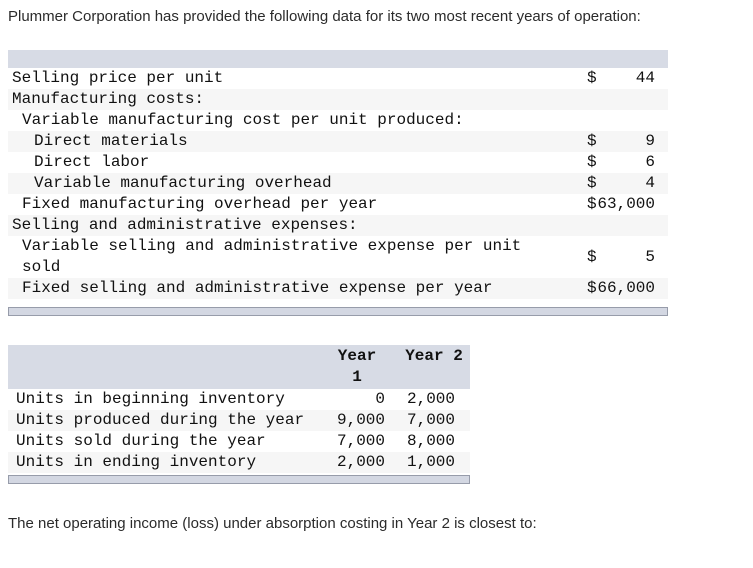 The image size is (753, 568). I want to click on col-header-year1: Year 1, so click(357, 366).